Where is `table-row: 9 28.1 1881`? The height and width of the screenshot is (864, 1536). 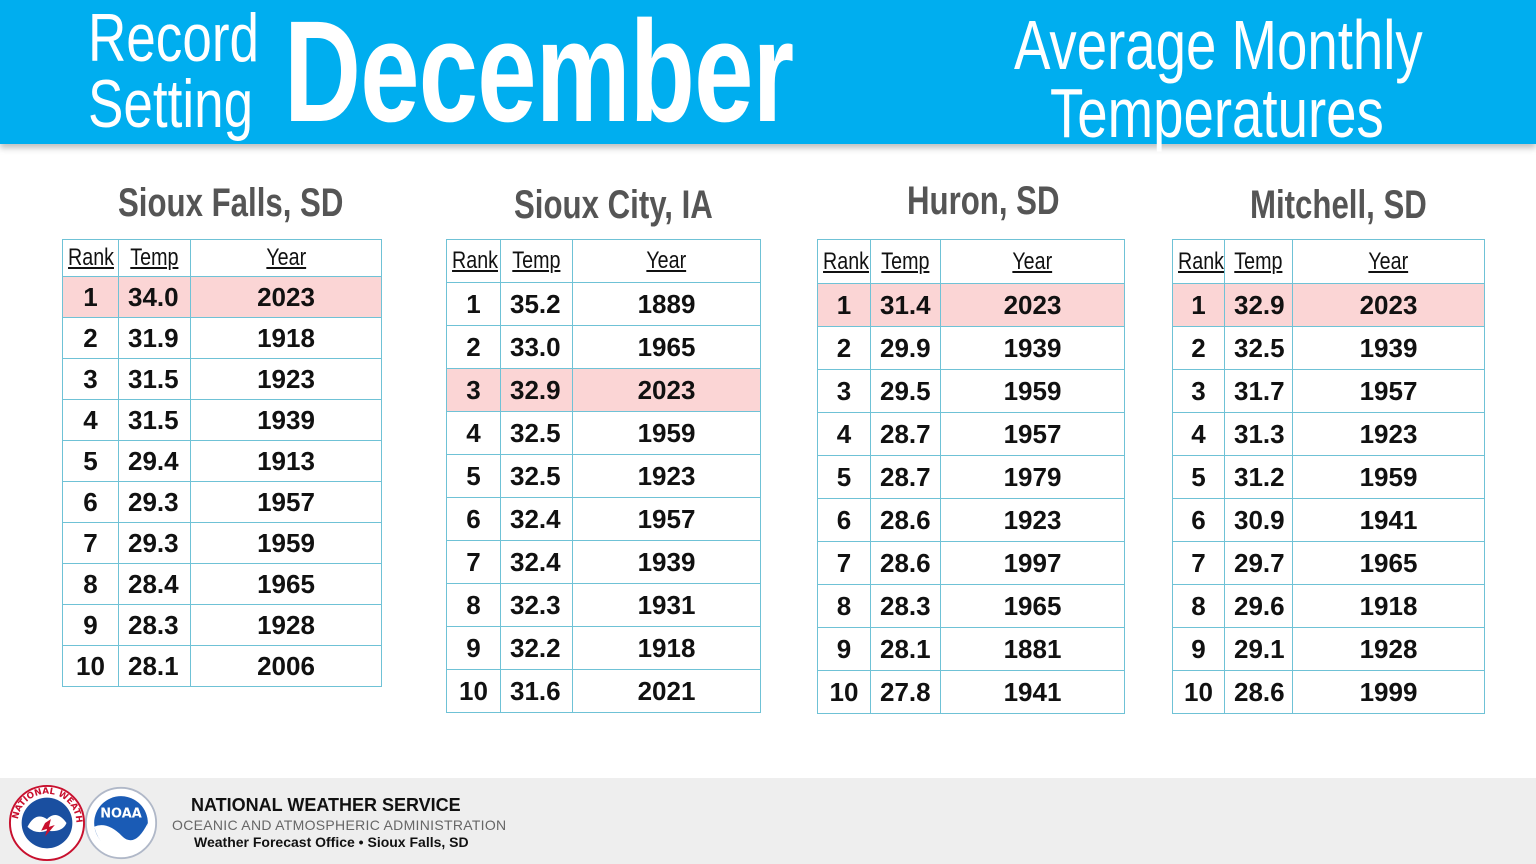
table-row: 9 28.1 1881 is located at coordinates (971, 649).